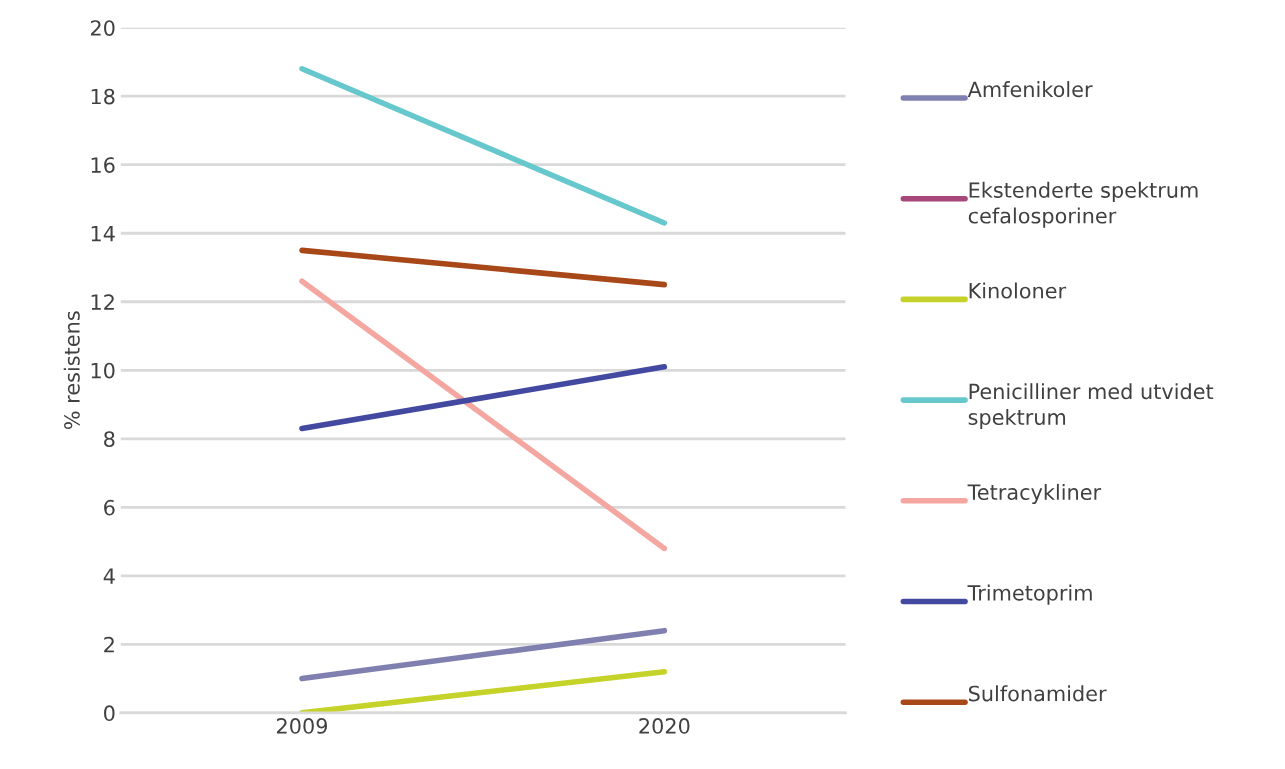  I want to click on y-tick-label: 8, so click(109, 439).